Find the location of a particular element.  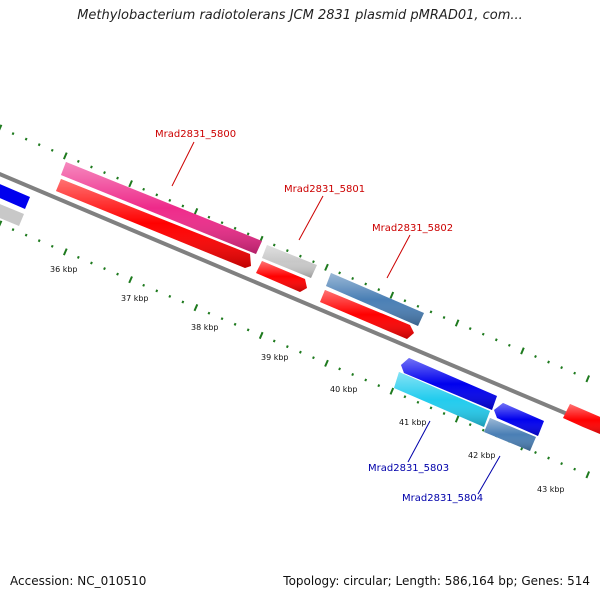

gene-red-long is located at coordinates (153, 223).